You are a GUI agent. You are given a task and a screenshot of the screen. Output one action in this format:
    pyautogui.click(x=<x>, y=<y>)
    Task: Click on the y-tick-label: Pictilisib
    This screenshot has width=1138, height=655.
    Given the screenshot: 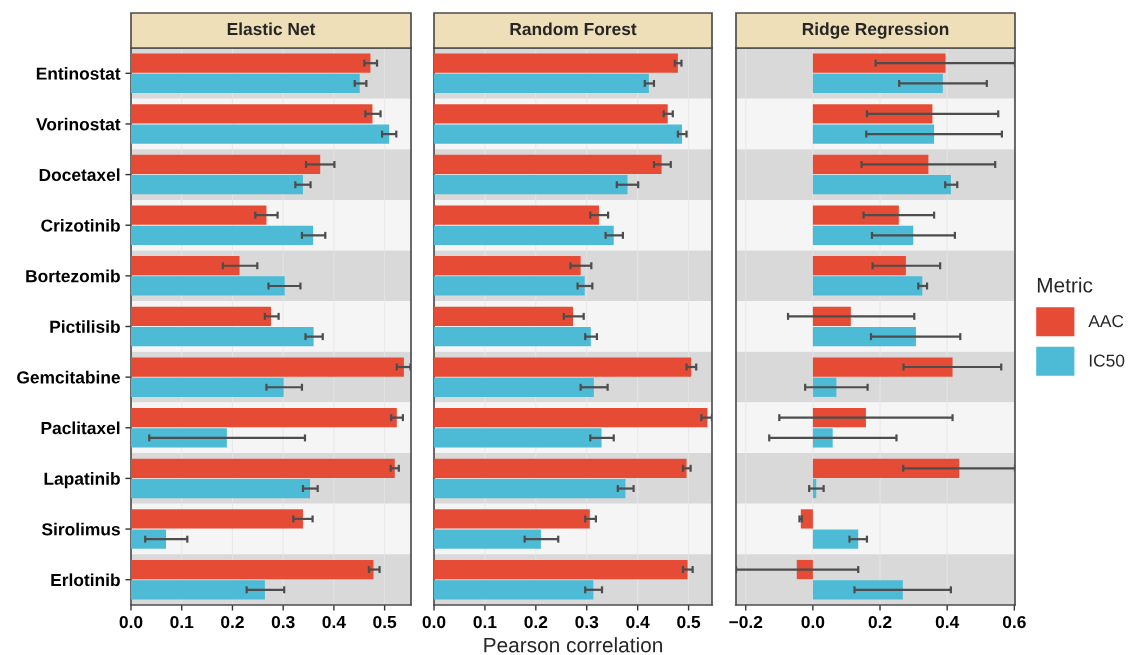 What is the action you would take?
    pyautogui.click(x=85, y=326)
    